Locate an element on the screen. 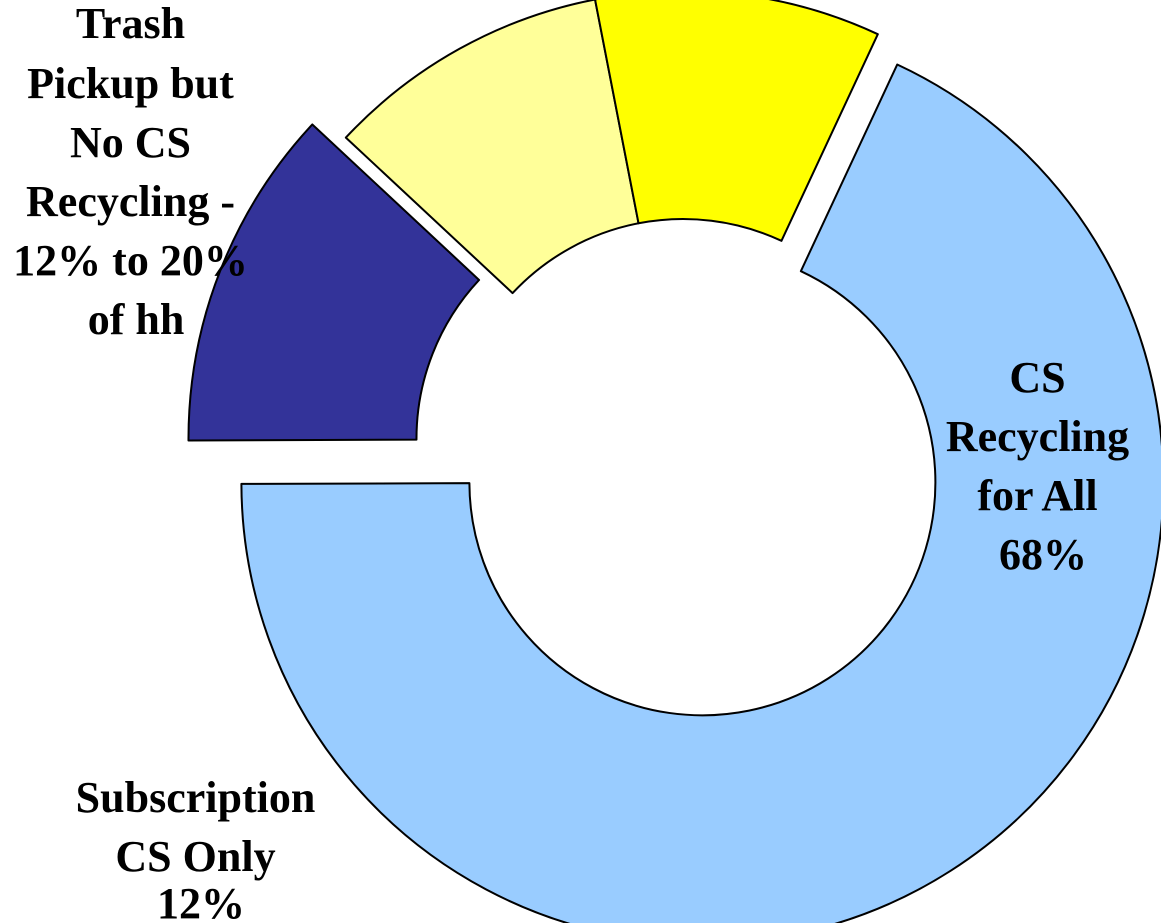 The height and width of the screenshot is (923, 1161). slice-label-line: for All is located at coordinates (1037, 495).